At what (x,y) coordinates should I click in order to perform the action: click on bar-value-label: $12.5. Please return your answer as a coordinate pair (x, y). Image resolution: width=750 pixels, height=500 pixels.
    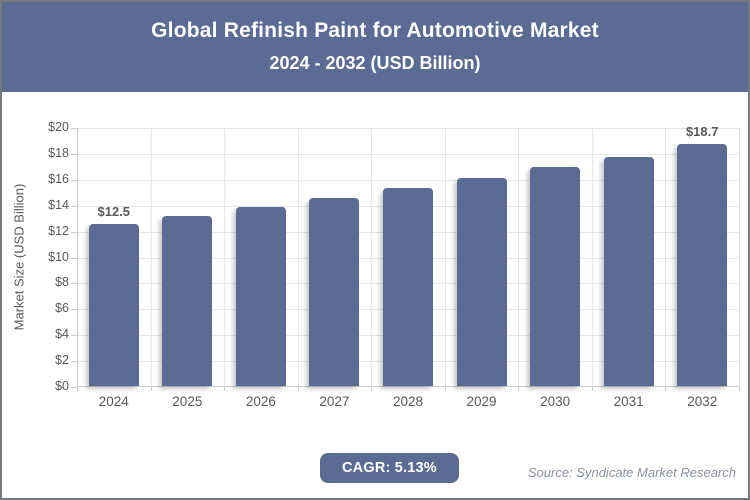
    Looking at the image, I should click on (114, 212).